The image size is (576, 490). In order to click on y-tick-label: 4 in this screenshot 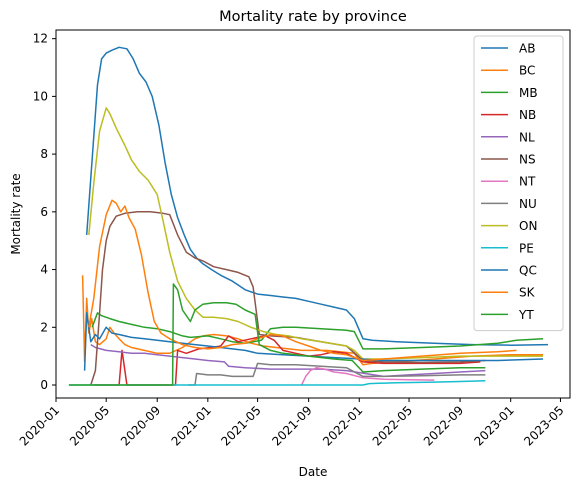, I will do `click(44, 270)`.